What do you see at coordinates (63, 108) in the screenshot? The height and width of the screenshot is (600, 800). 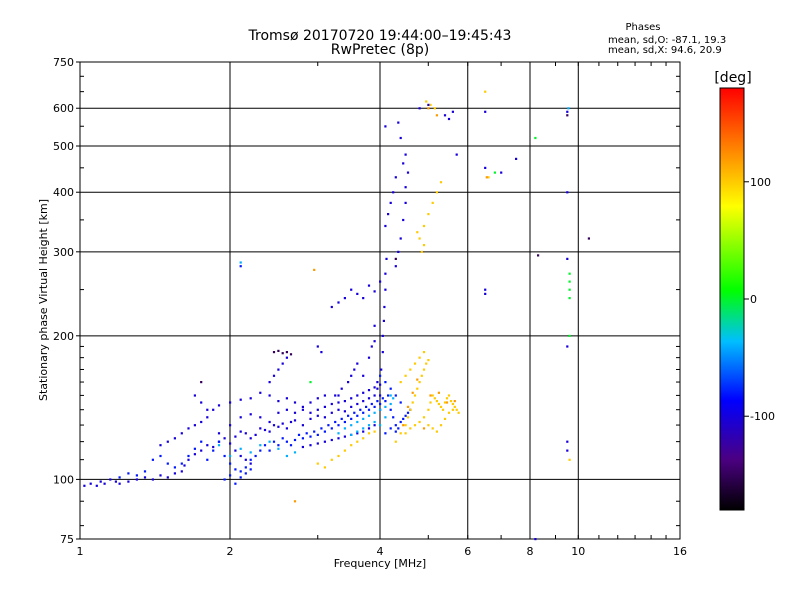 I see `y-tick-label: 600` at bounding box center [63, 108].